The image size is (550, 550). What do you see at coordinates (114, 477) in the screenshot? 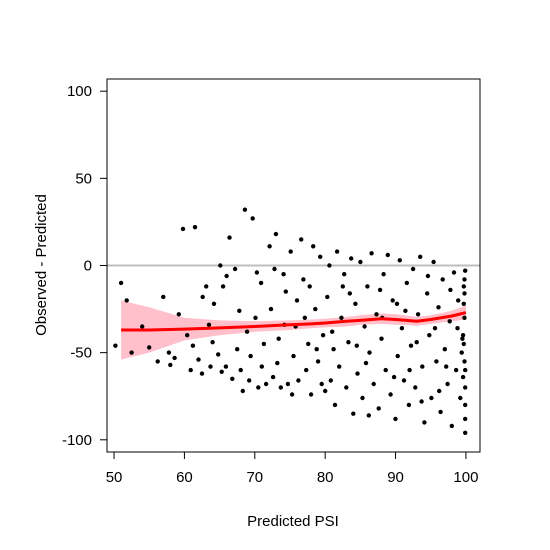
I see `x-tick-label: 50` at bounding box center [114, 477].